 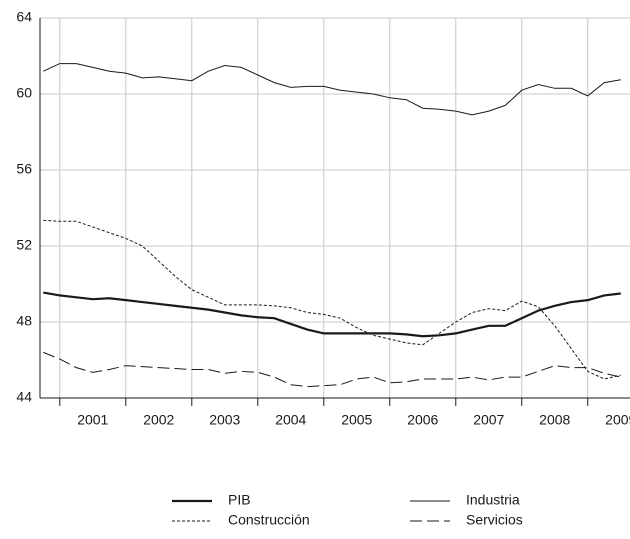 What do you see at coordinates (24, 93) in the screenshot?
I see `y-tick-label: 60` at bounding box center [24, 93].